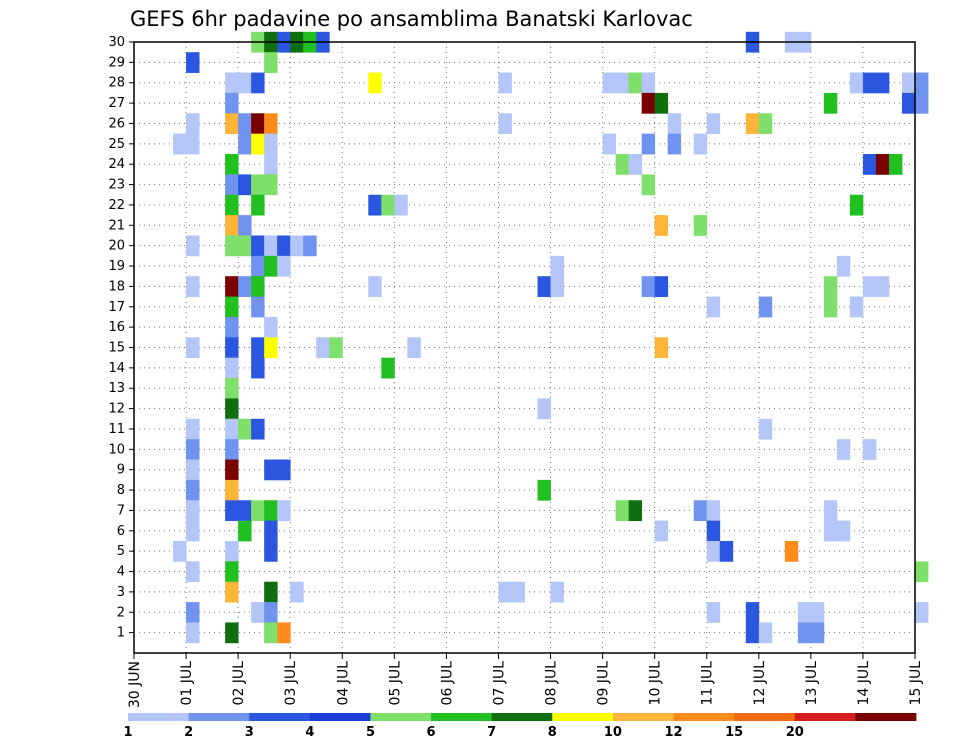 This screenshot has height=742, width=960. Describe the element at coordinates (116, 185) in the screenshot. I see `y-tick-label: 23` at that location.